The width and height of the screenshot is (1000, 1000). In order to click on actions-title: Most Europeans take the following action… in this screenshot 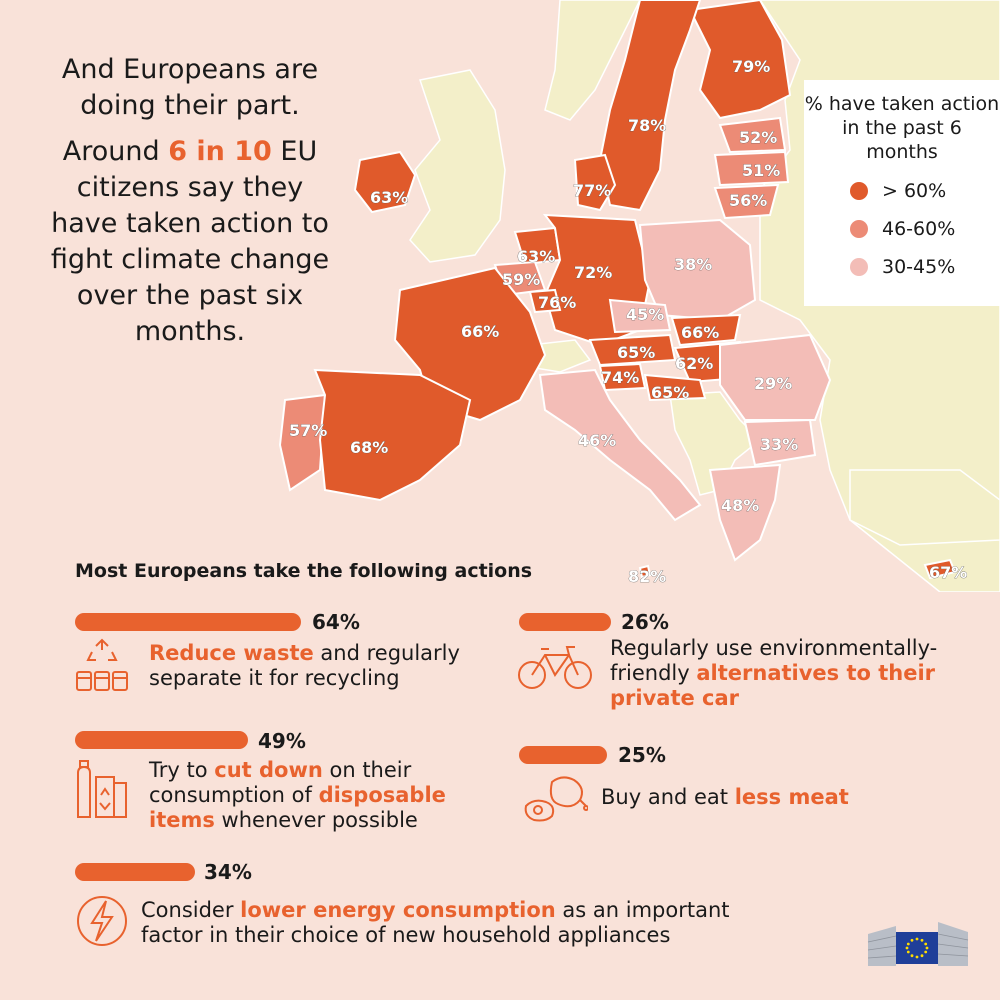, I will do `click(304, 571)`.